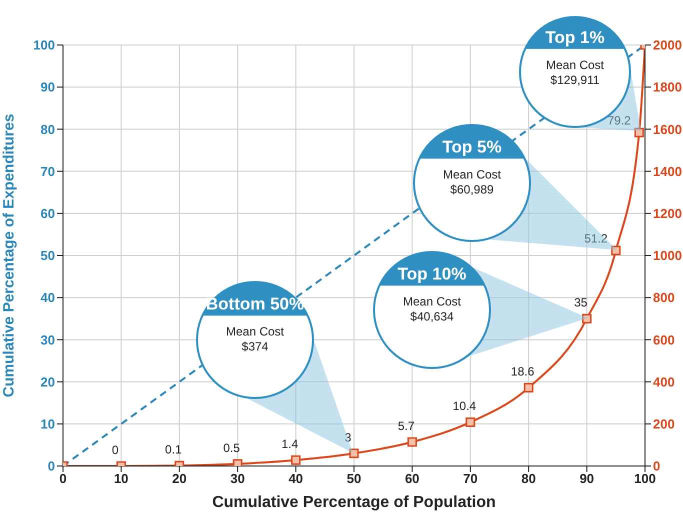 The width and height of the screenshot is (683, 515). Describe the element at coordinates (47, 87) in the screenshot. I see `y-tick-label: 90` at that location.